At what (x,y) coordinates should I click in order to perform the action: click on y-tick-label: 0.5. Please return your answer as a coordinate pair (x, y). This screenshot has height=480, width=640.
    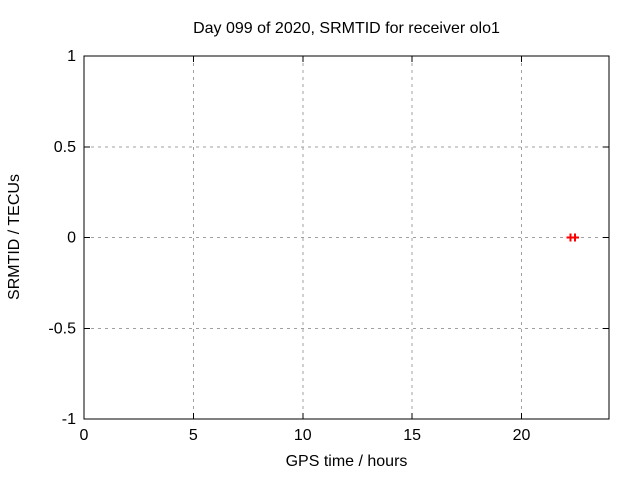
    Looking at the image, I should click on (65, 147).